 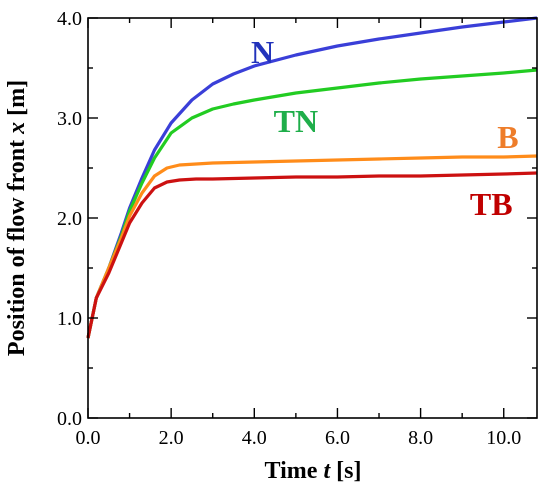 I want to click on x-tick-label: 0.0, so click(x=88, y=438).